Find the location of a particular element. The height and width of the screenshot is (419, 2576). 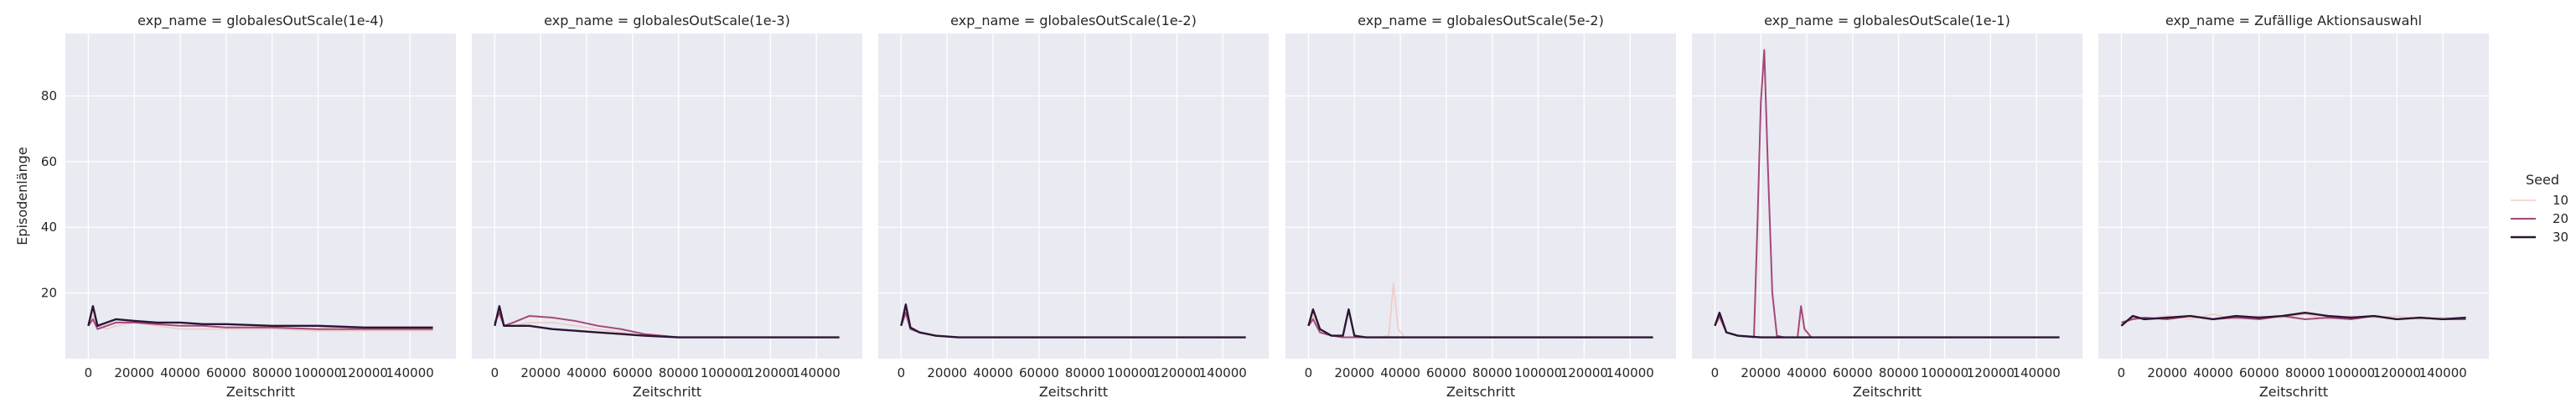

facet-title: exp_name = globalesOutScale(1e-1) is located at coordinates (1887, 21).